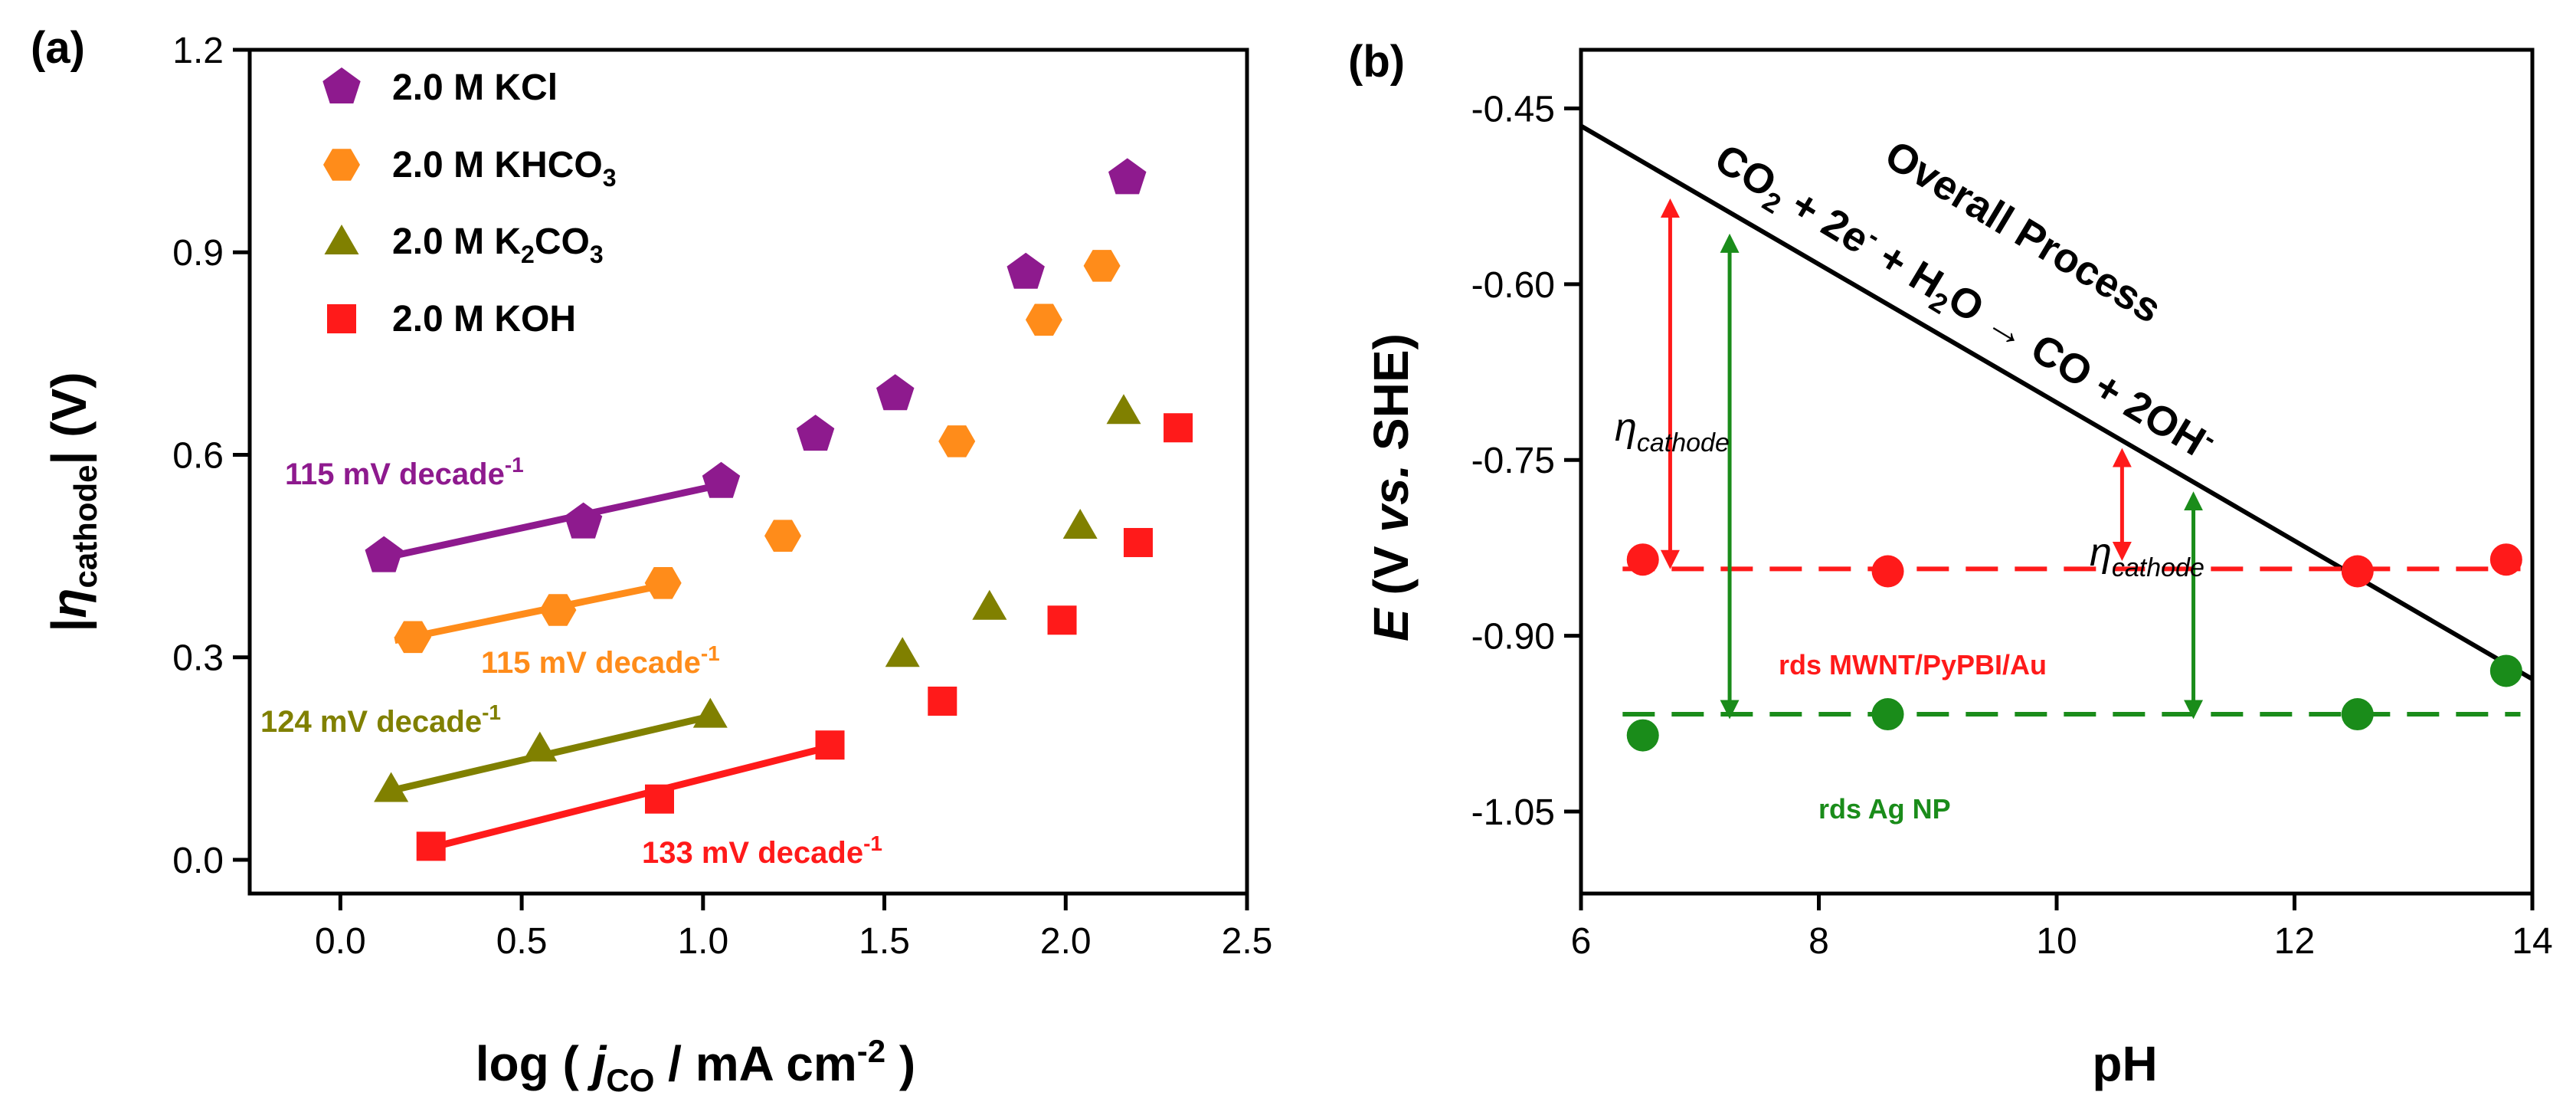 The image size is (2576, 1115). I want to click on slope-label-k2co3: 124 mV decade-1, so click(380, 719).